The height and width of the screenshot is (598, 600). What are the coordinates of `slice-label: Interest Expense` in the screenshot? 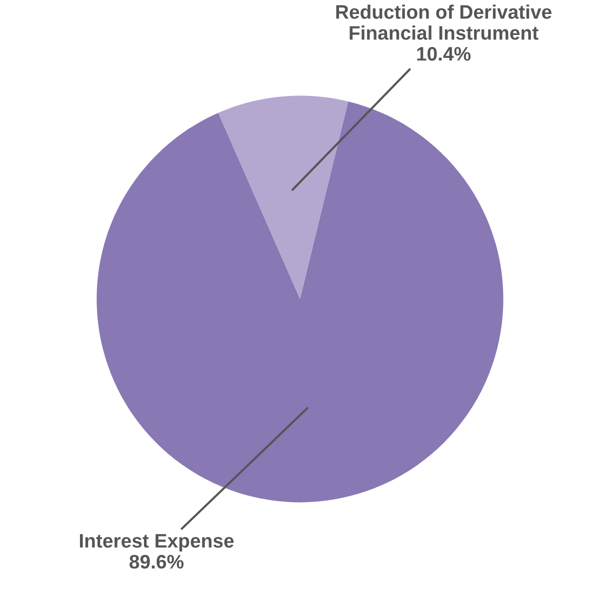 It's located at (157, 543).